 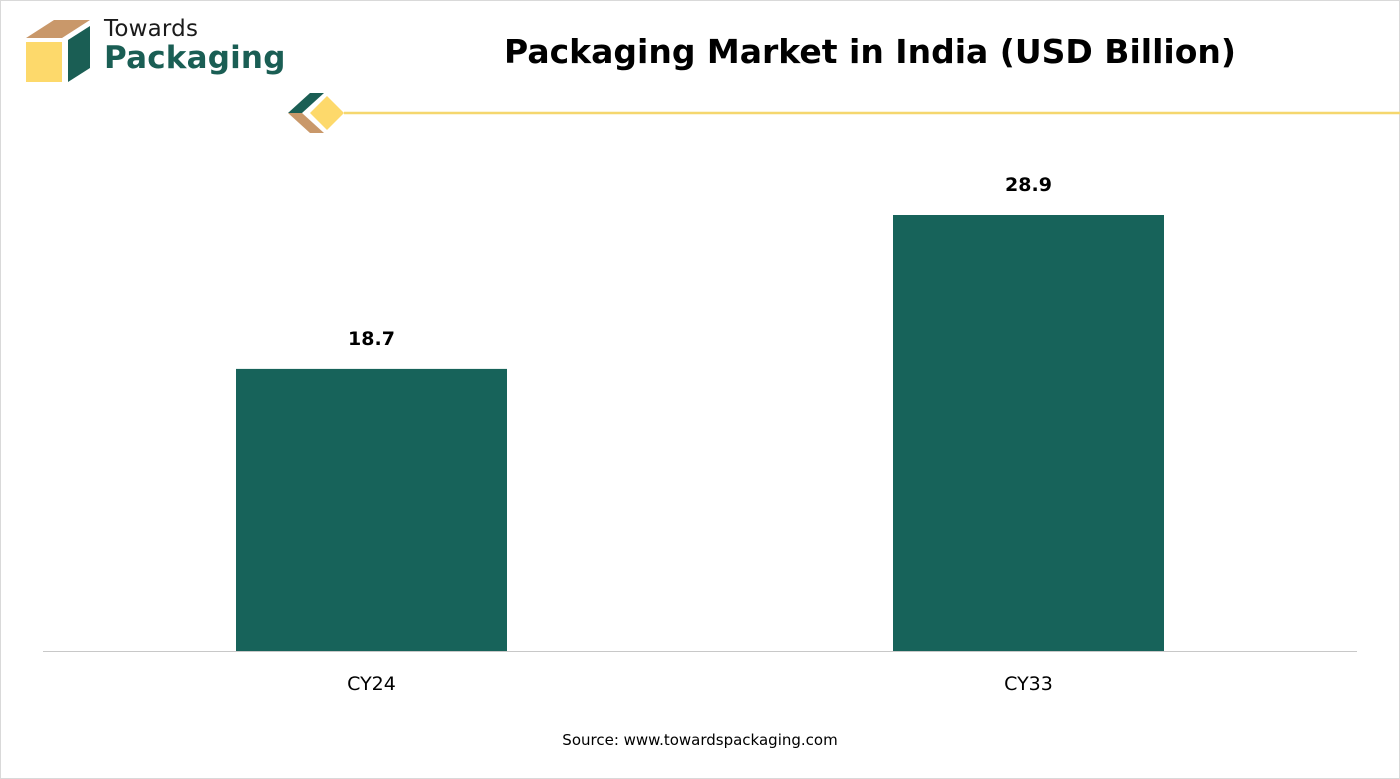 I want to click on box-front-shape, so click(x=44, y=62).